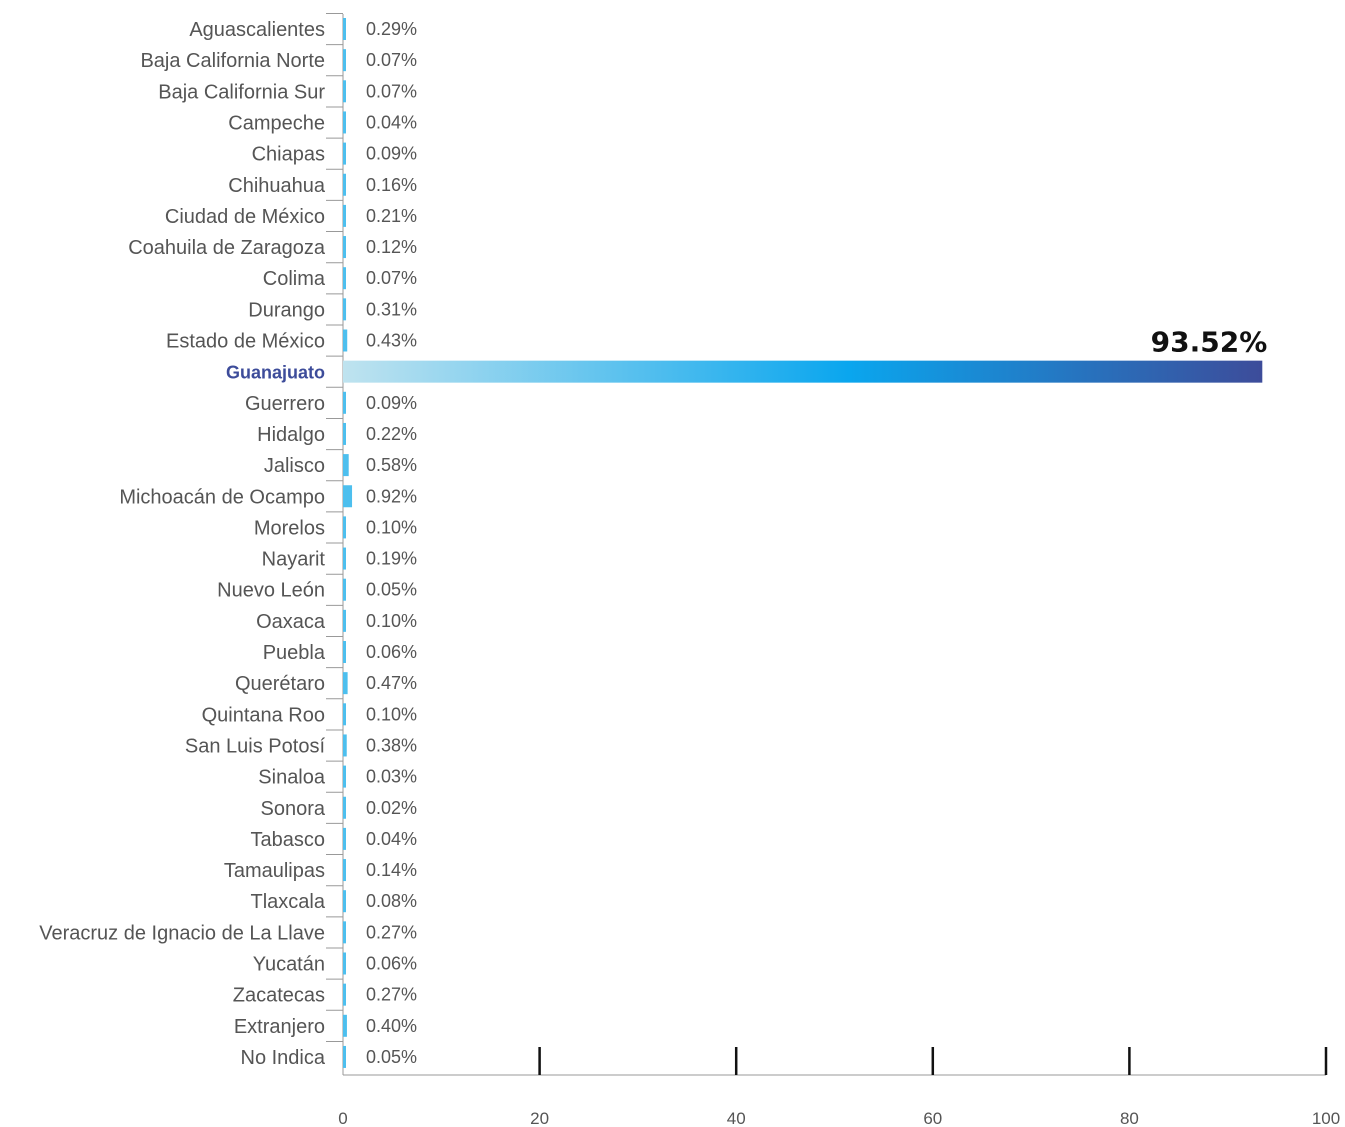 The height and width of the screenshot is (1127, 1345). I want to click on category-label: Coahuila de Zaragoza, so click(227, 248).